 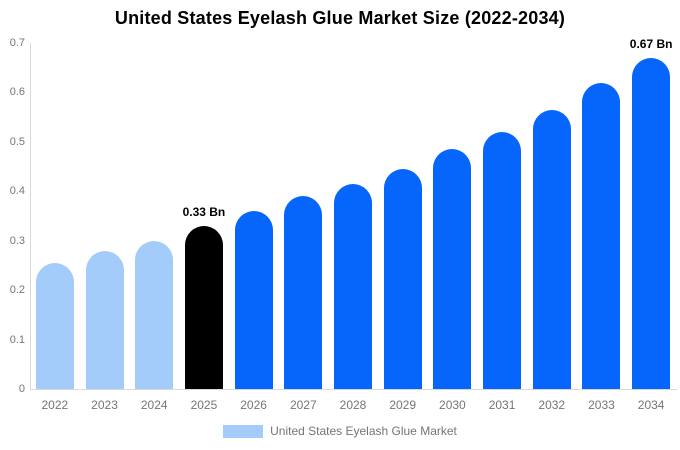 I want to click on y-tick-0.1: 0.1, so click(x=17, y=339).